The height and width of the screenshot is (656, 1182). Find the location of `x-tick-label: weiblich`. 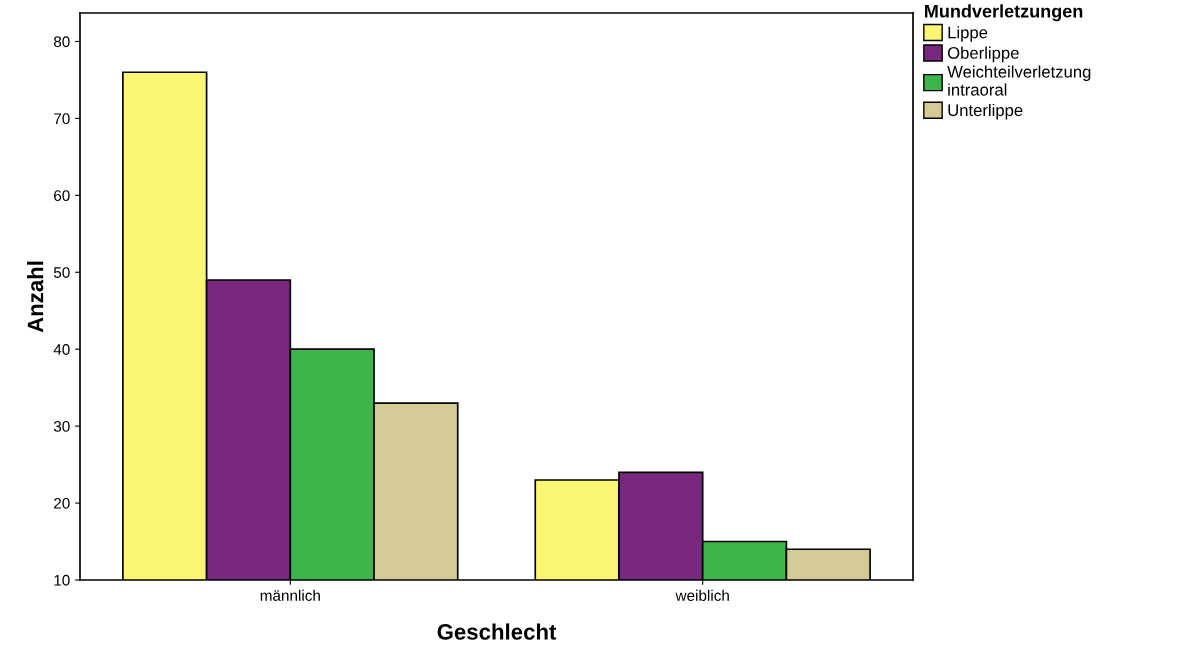

x-tick-label: weiblich is located at coordinates (702, 595).